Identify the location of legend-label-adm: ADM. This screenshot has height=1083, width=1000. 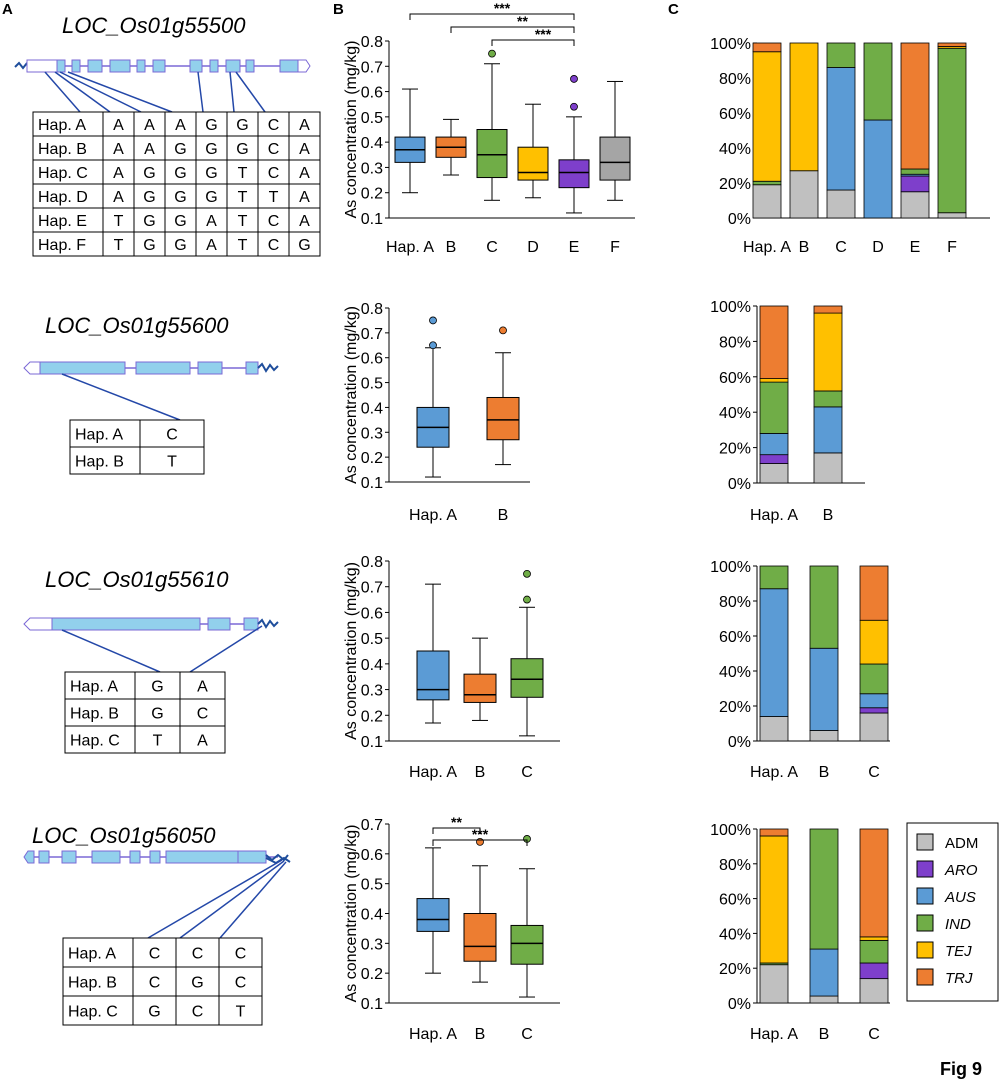
(961, 843).